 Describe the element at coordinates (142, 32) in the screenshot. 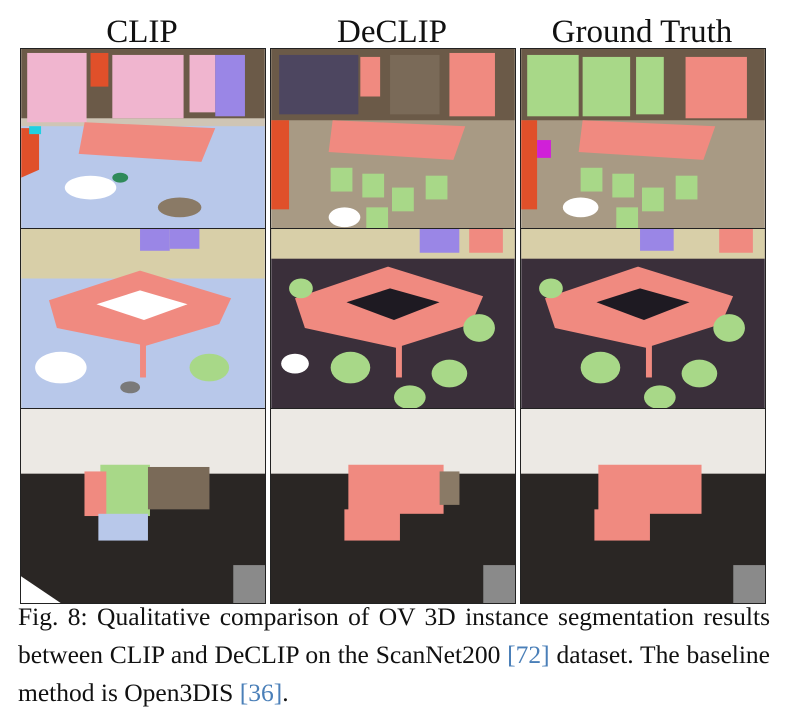

I see `column-title-clip: CLIP` at that location.